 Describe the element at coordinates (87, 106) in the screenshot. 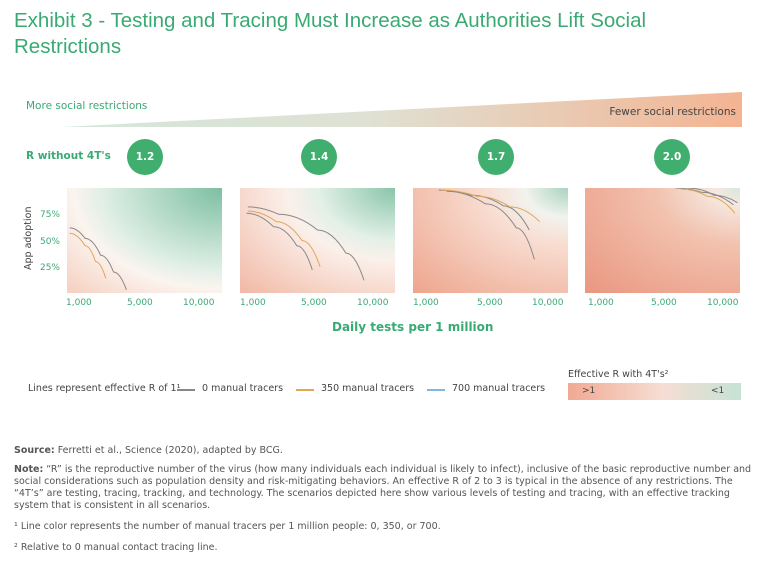

I see `more-restrictions-label: More social restrictions` at that location.